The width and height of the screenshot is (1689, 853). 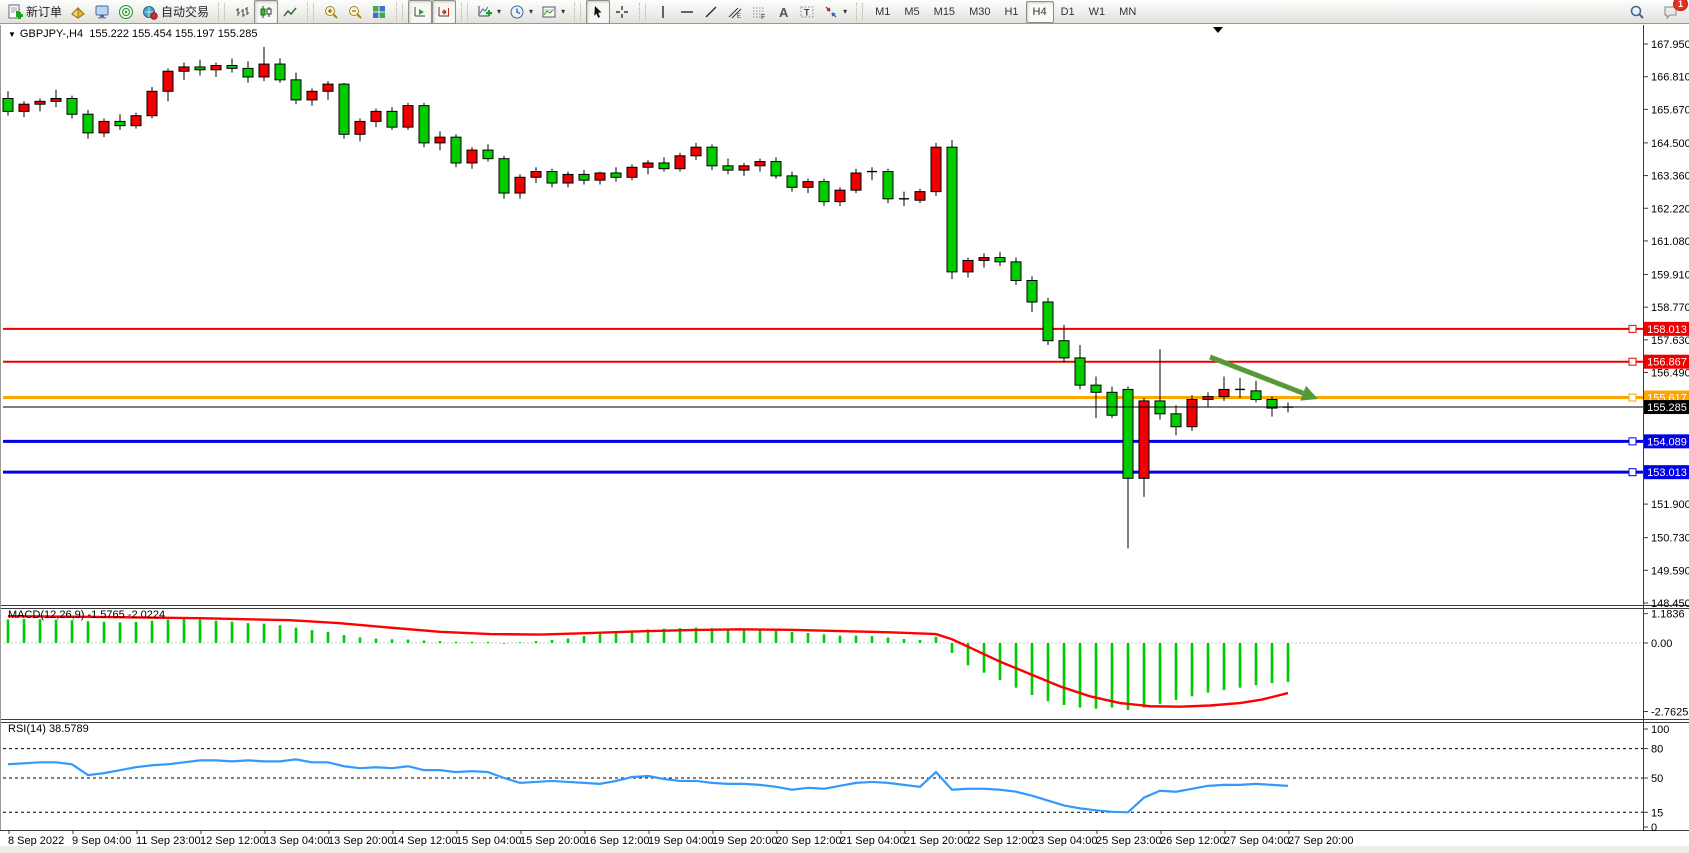 I want to click on rsi-indicator-label: RSI(14) 38.5789, so click(x=48, y=729).